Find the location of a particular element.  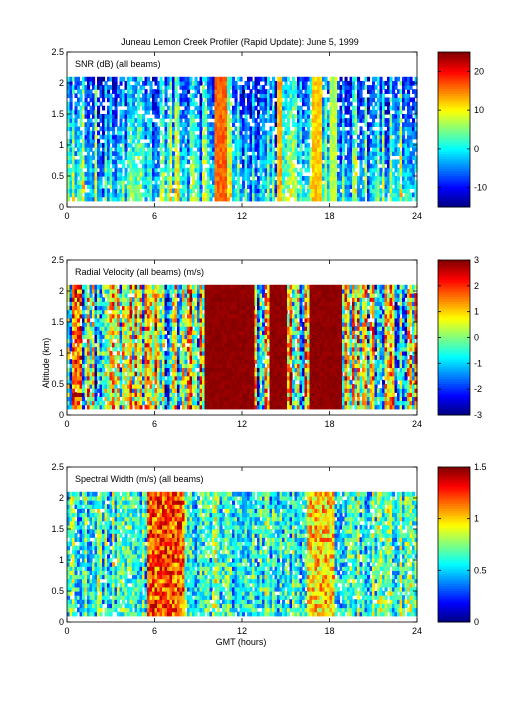

panel-label: Radial Velocity (all beams) (m/s) is located at coordinates (139, 272).